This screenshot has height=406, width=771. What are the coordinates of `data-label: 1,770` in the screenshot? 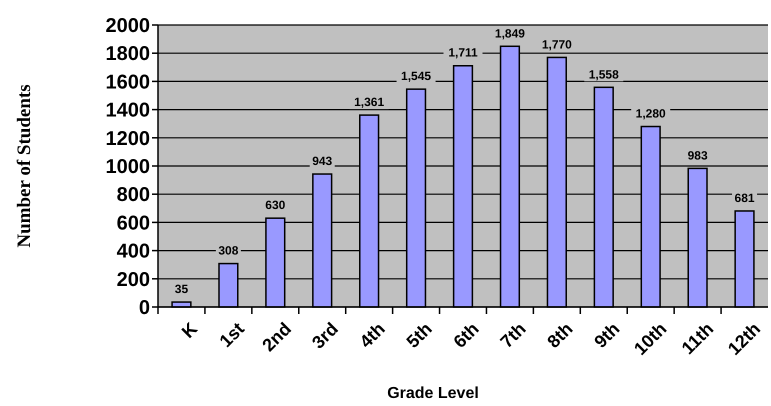 It's located at (557, 44).